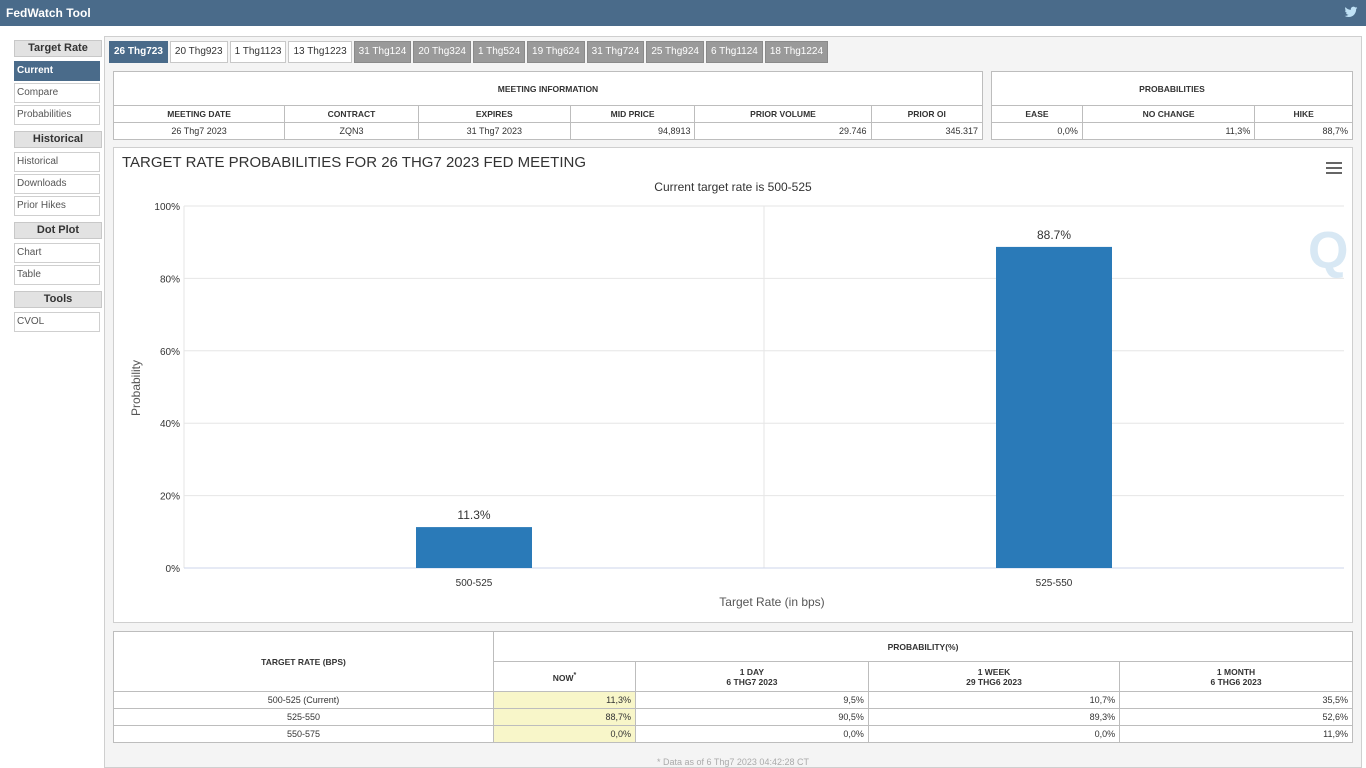  What do you see at coordinates (994, 717) in the screenshot?
I see `one-week-cell: 89,3%` at bounding box center [994, 717].